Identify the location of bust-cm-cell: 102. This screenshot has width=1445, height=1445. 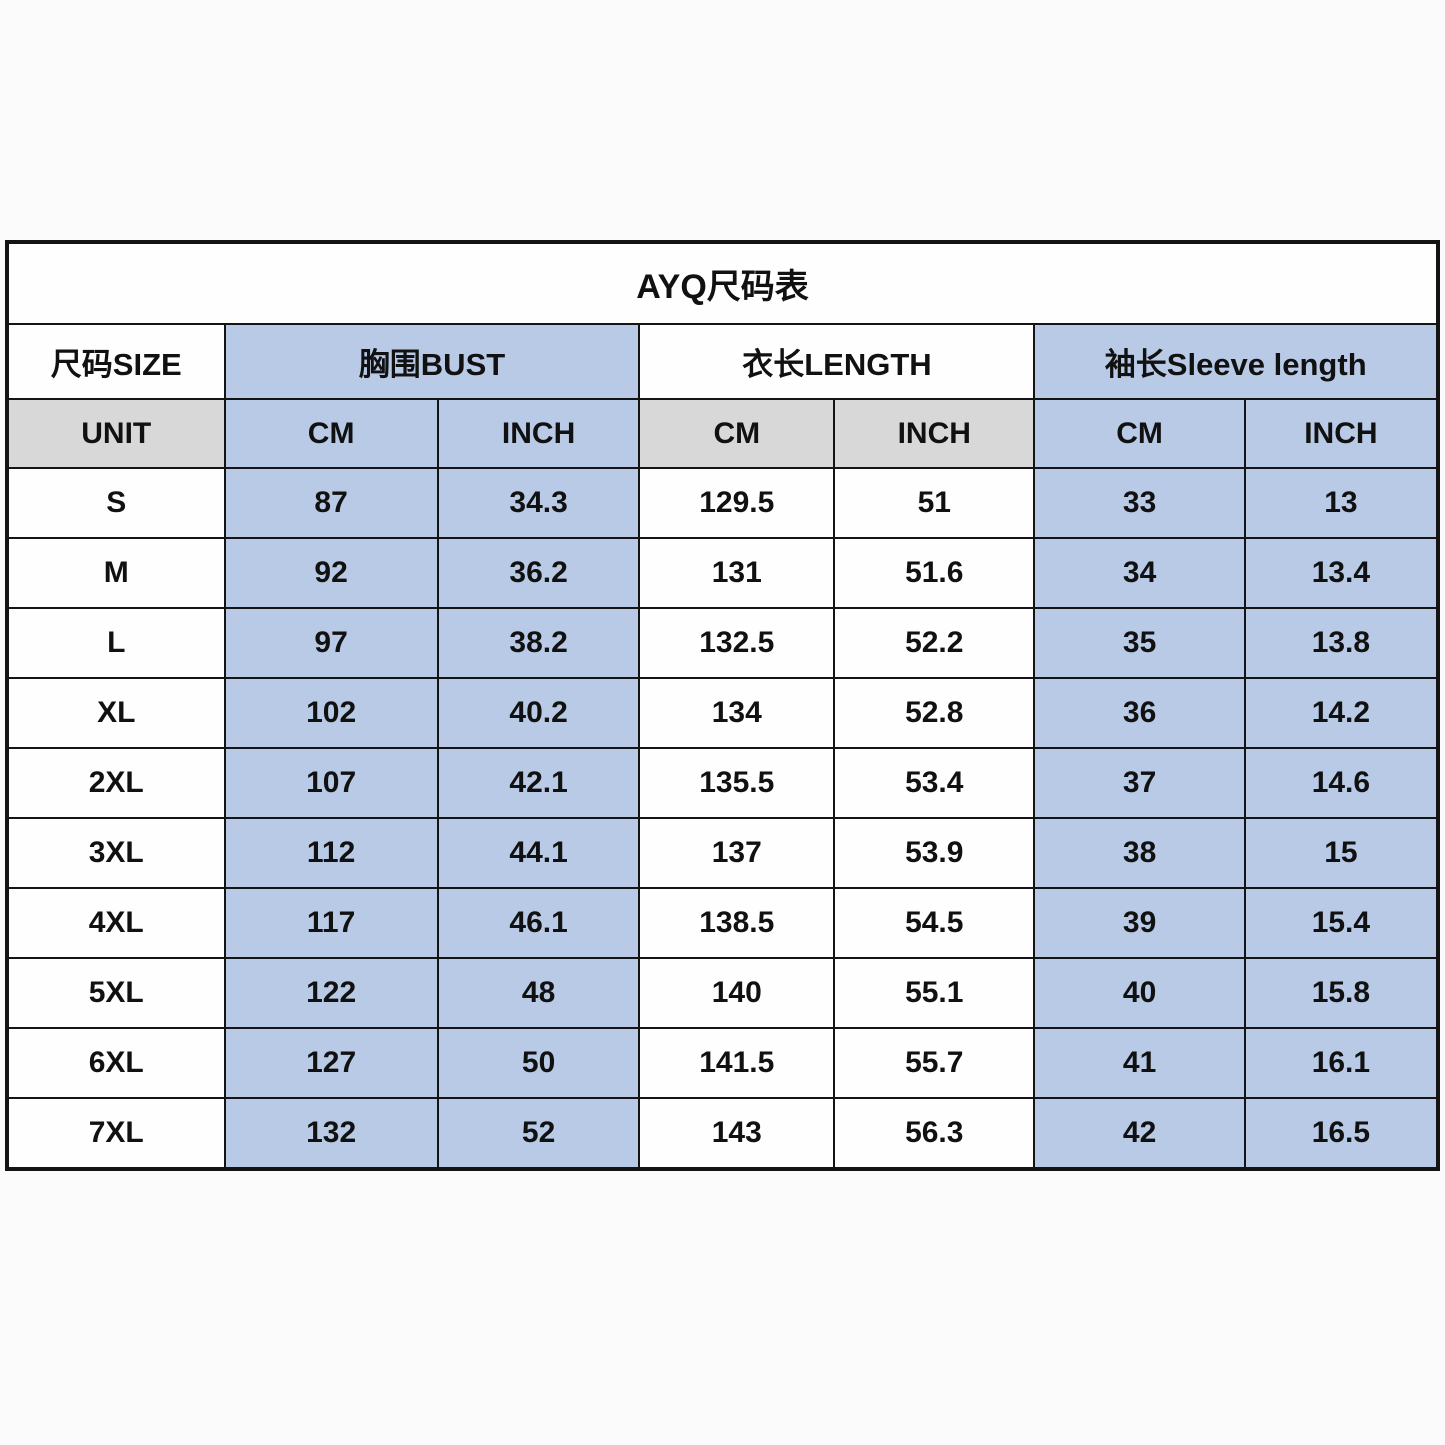
(331, 713).